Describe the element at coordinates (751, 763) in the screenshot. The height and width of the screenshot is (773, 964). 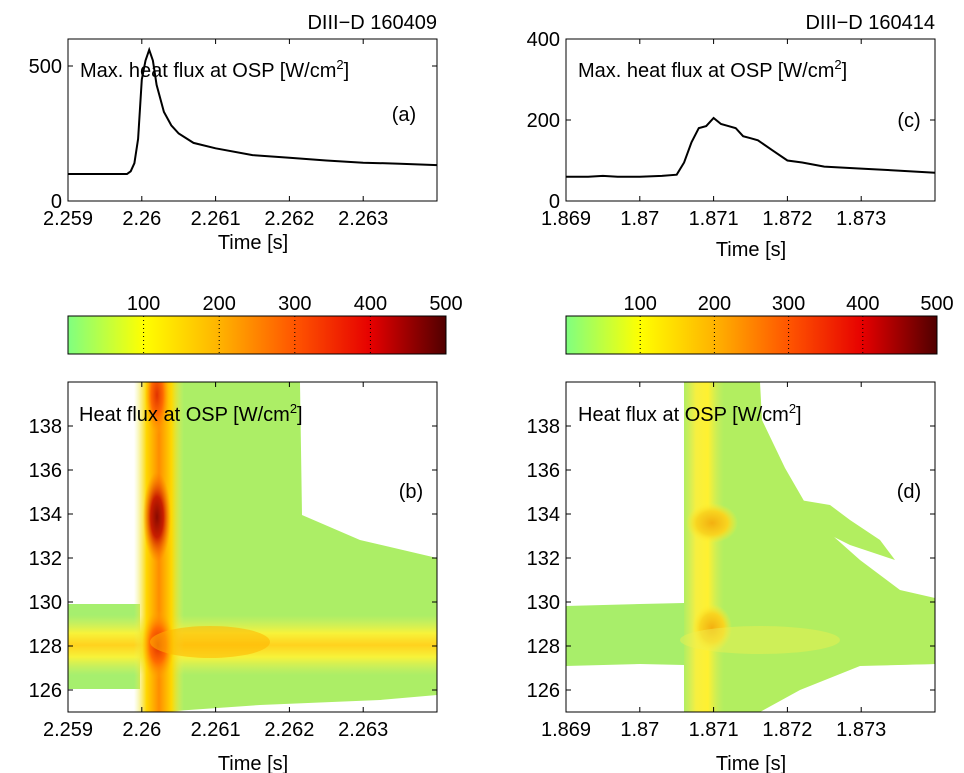
I see `panel-d-xlabel: Time [s]` at that location.